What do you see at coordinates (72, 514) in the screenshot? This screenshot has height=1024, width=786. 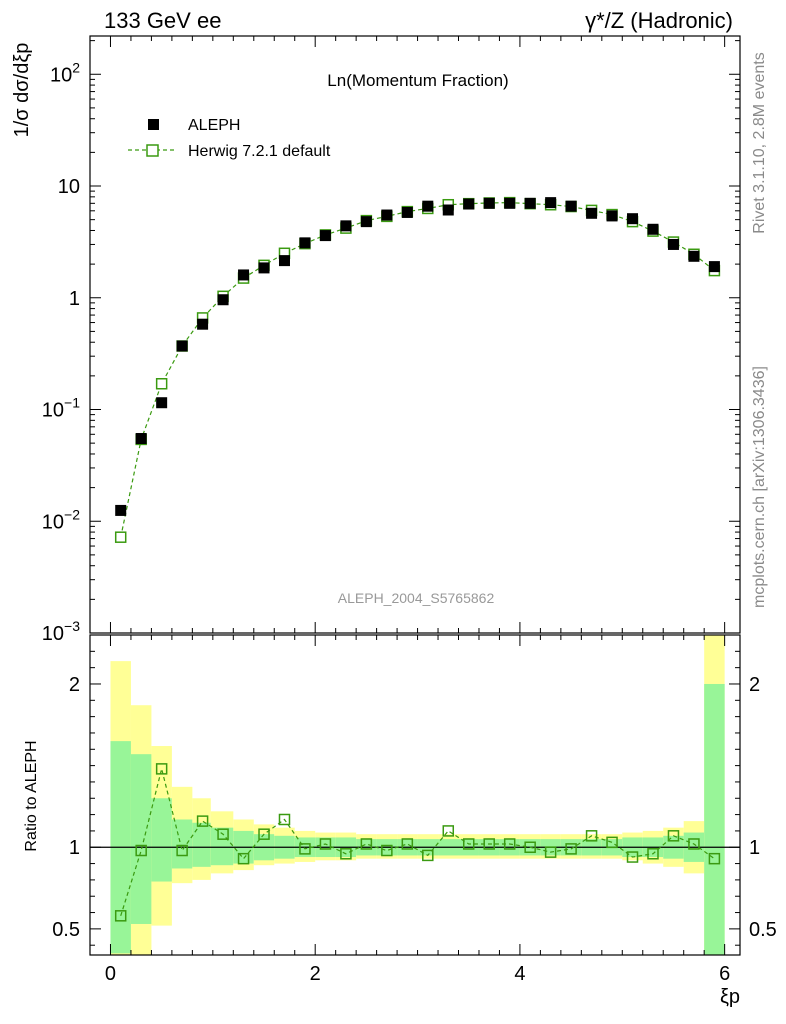 I see `y-tick-exponent: −2` at bounding box center [72, 514].